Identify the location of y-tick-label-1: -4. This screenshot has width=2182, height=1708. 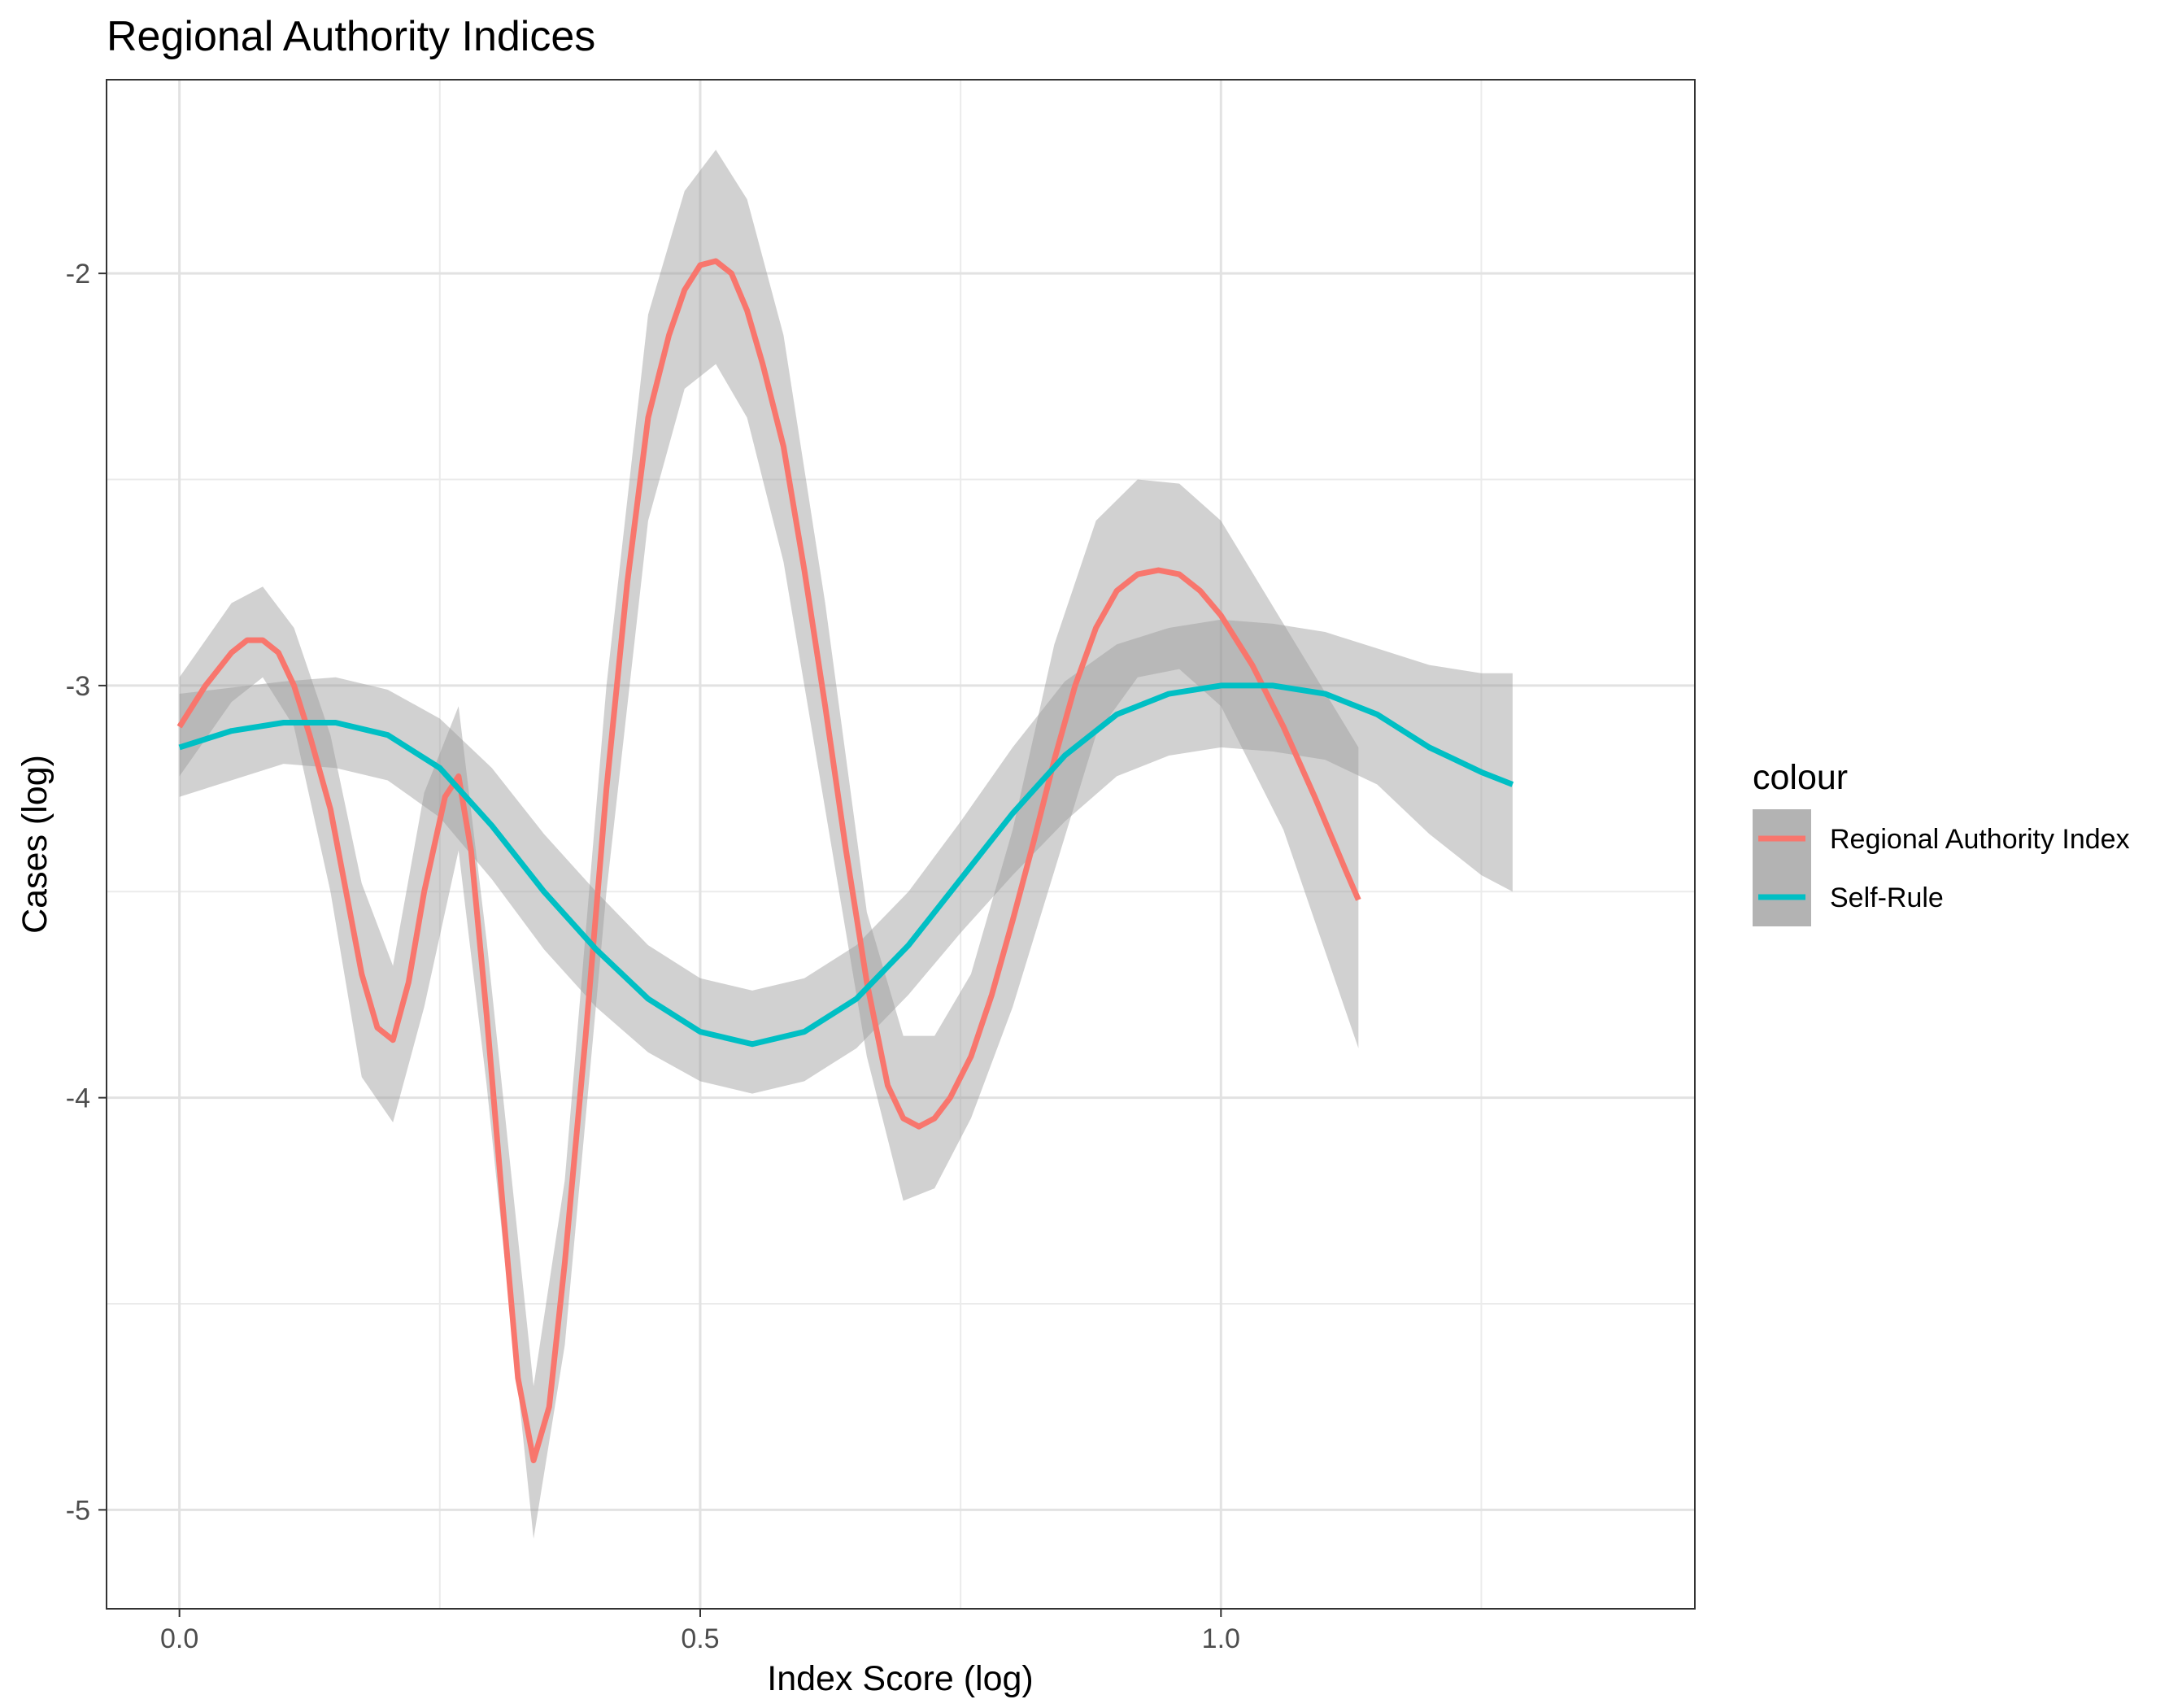
(78, 1098).